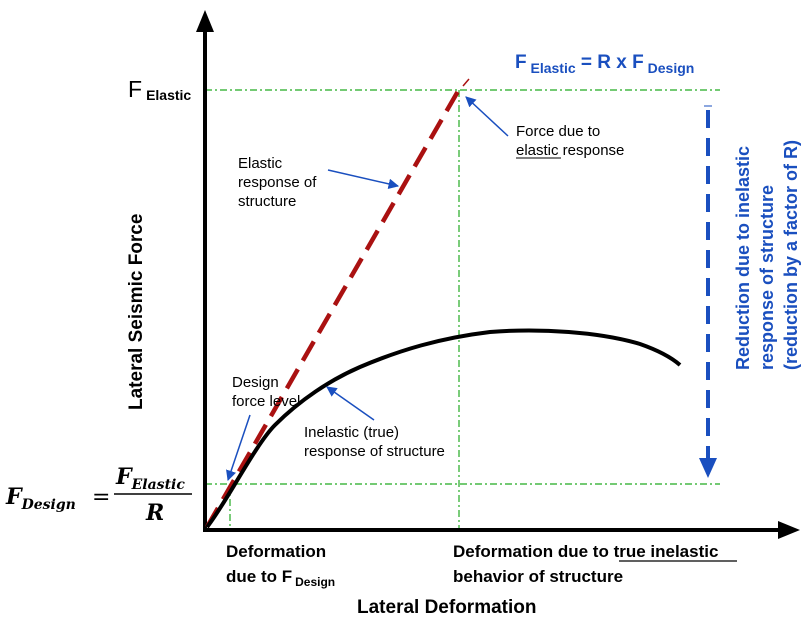 The height and width of the screenshot is (621, 809). I want to click on f-design-numerator: FElastic, so click(150, 478).